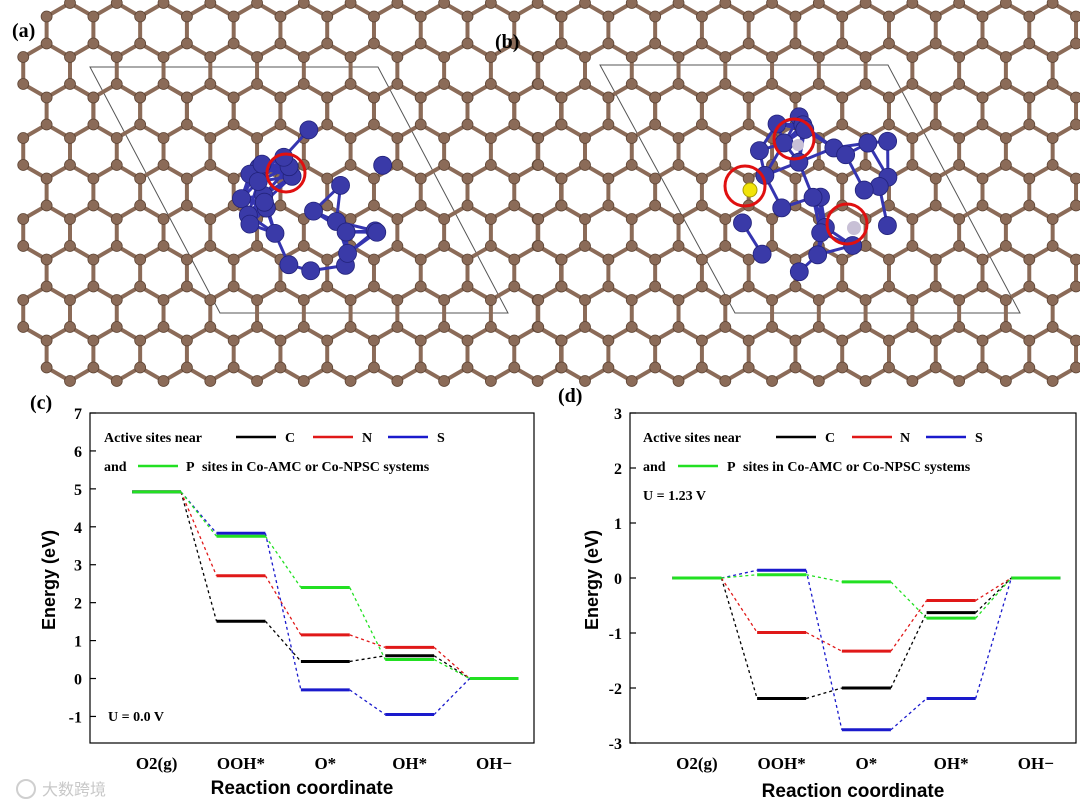 The height and width of the screenshot is (809, 1080). Describe the element at coordinates (78, 566) in the screenshot. I see `y-tick-label: 3` at that location.